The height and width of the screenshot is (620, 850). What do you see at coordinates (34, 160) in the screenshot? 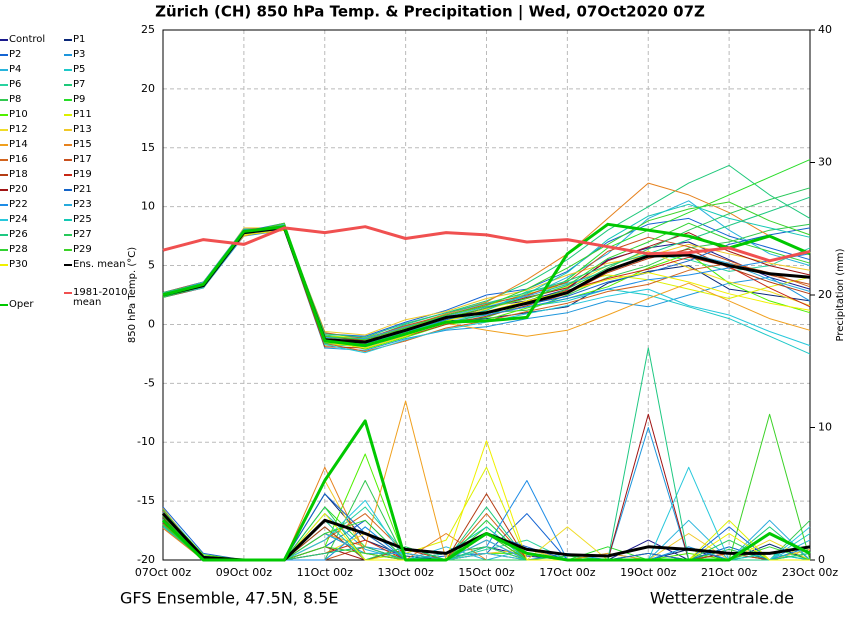
I see `legend-item: P16` at bounding box center [34, 160].